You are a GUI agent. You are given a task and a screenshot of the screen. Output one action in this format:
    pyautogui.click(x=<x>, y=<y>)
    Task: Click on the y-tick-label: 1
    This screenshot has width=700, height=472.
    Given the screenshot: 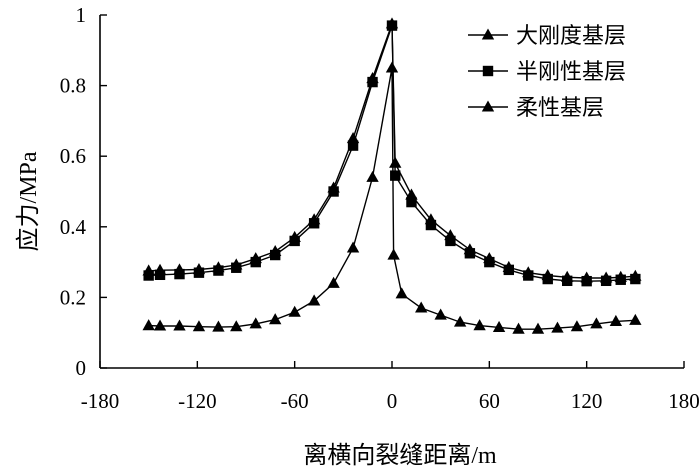 What is the action you would take?
    pyautogui.click(x=81, y=15)
    